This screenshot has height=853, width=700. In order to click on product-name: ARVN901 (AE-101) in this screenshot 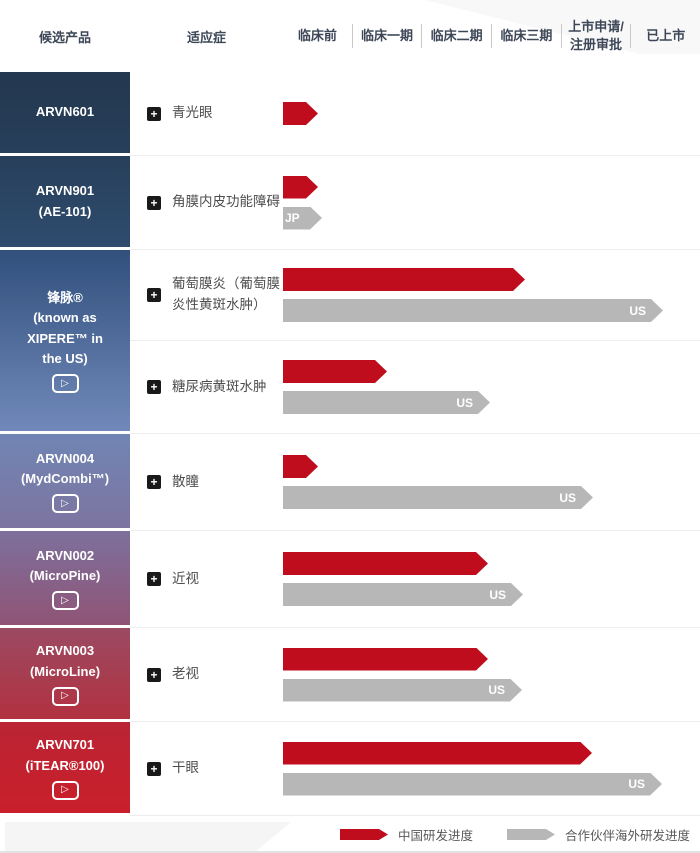, I will do `click(65, 201)`.